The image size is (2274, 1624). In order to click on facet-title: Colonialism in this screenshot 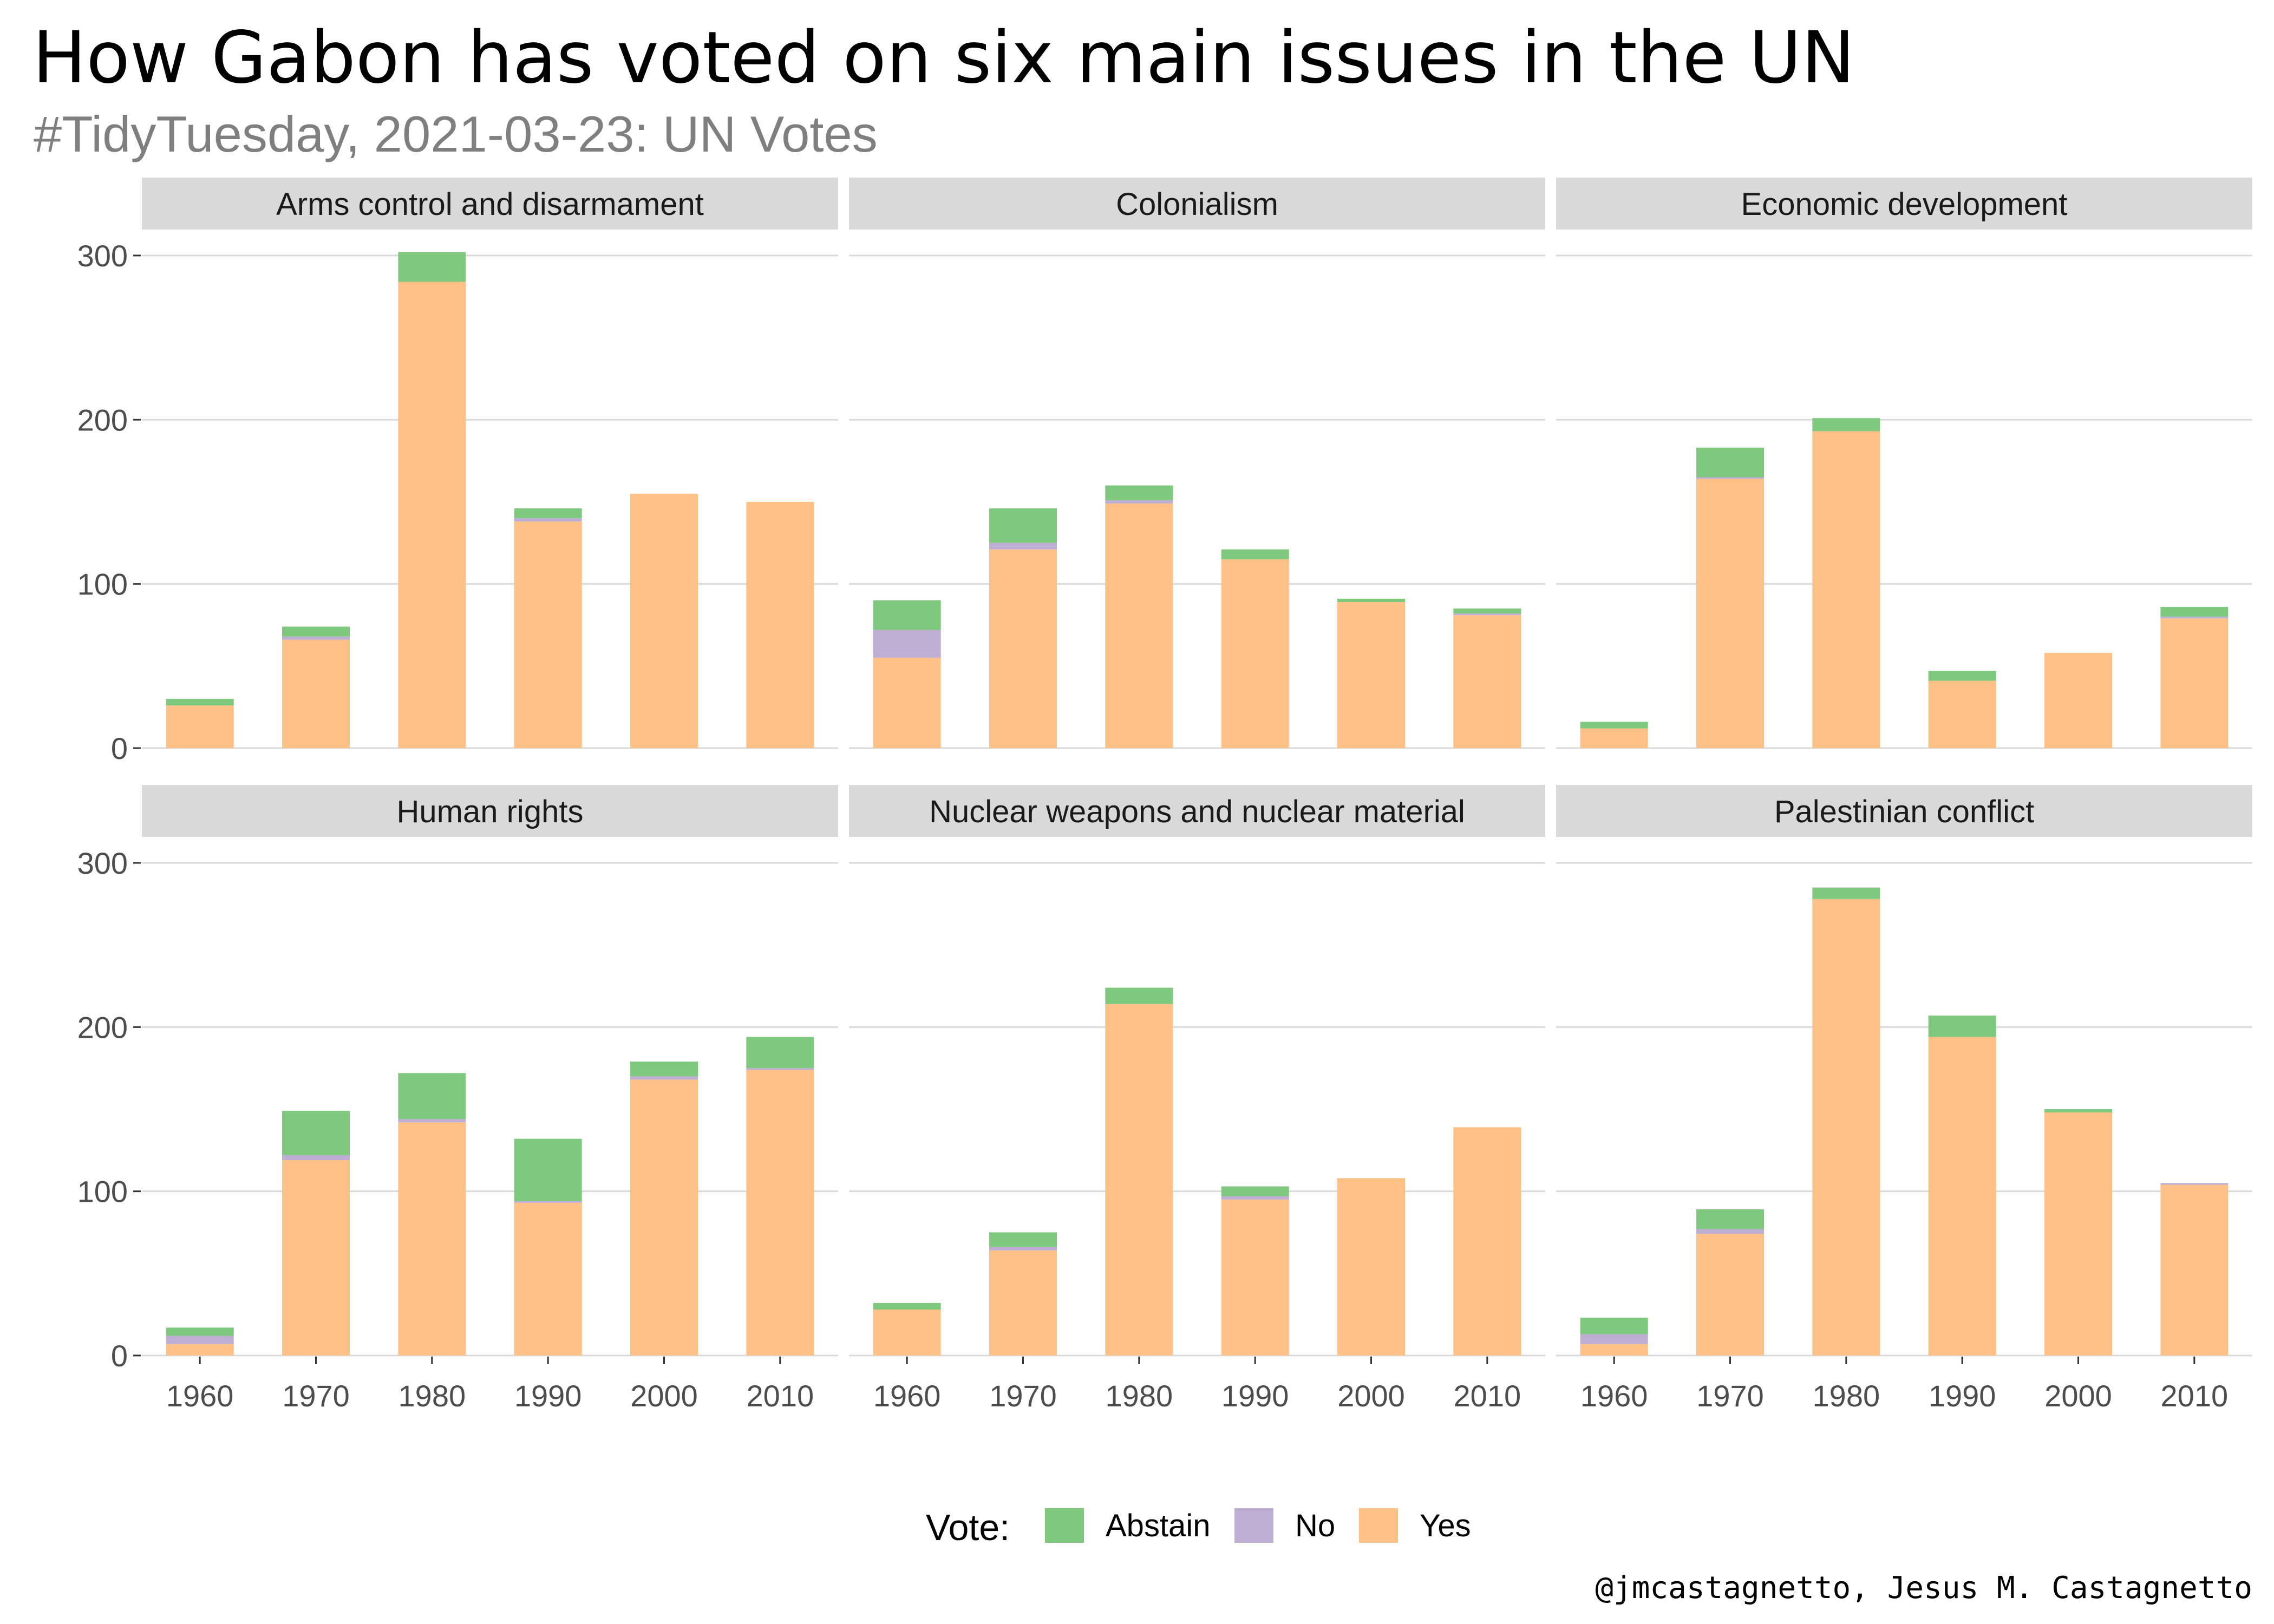, I will do `click(1197, 204)`.